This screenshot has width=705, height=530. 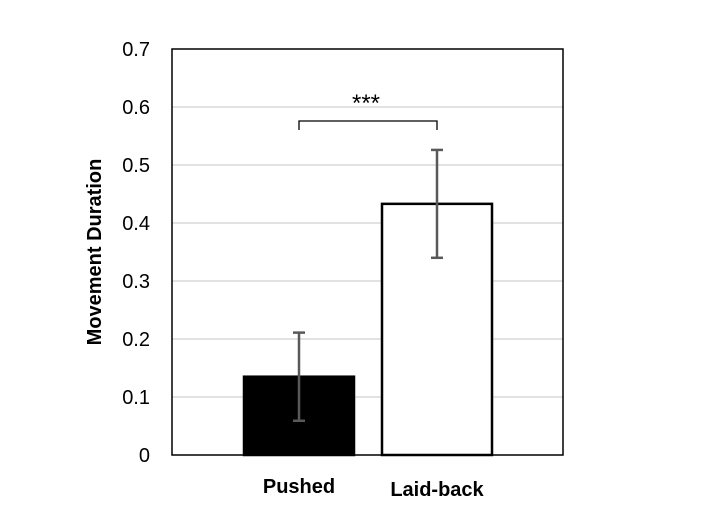 I want to click on y-tick-label: 0.2, so click(x=136, y=340).